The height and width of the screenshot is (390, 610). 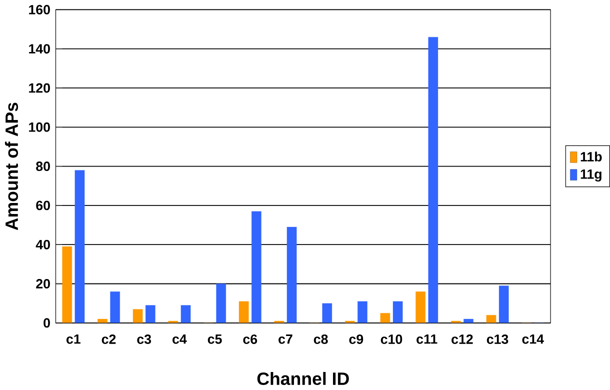 I want to click on x-tick-label: c3, so click(x=144, y=339).